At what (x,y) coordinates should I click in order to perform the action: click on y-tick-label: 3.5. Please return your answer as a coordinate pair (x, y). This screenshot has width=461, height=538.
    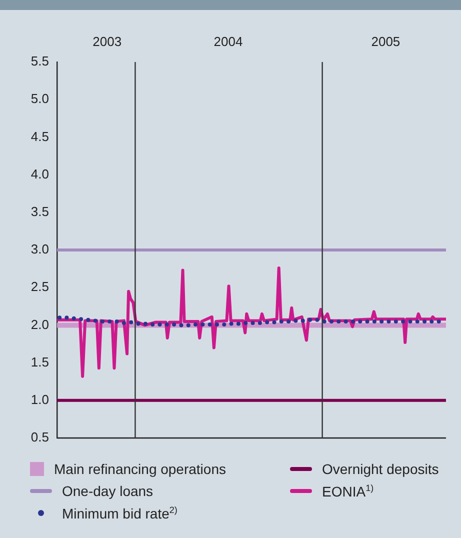
    Looking at the image, I should click on (39, 211).